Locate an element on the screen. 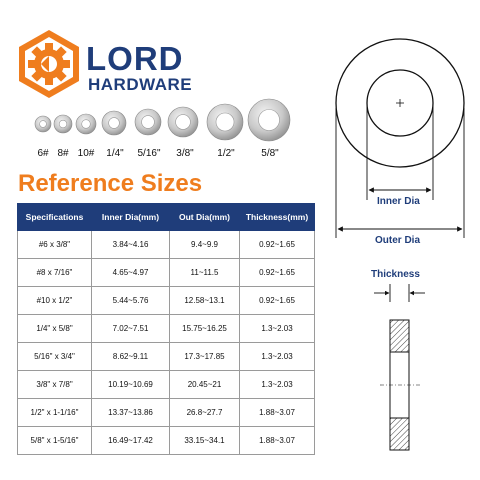 This screenshot has height=480, width=480. inner-dia-label: Inner Dia is located at coordinates (398, 201).